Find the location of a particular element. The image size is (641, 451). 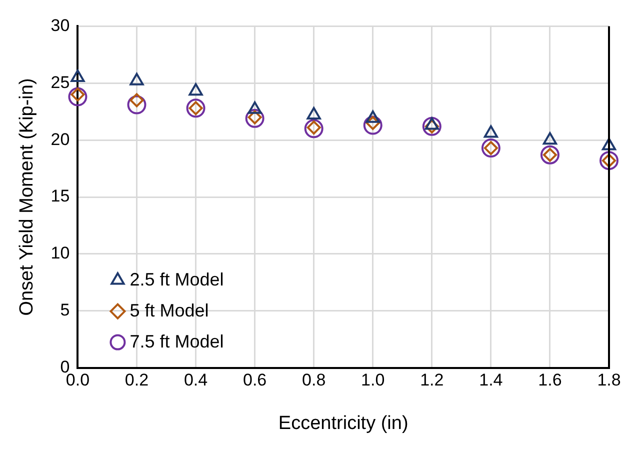

legend-label: 7.5 ft Model is located at coordinates (177, 341).